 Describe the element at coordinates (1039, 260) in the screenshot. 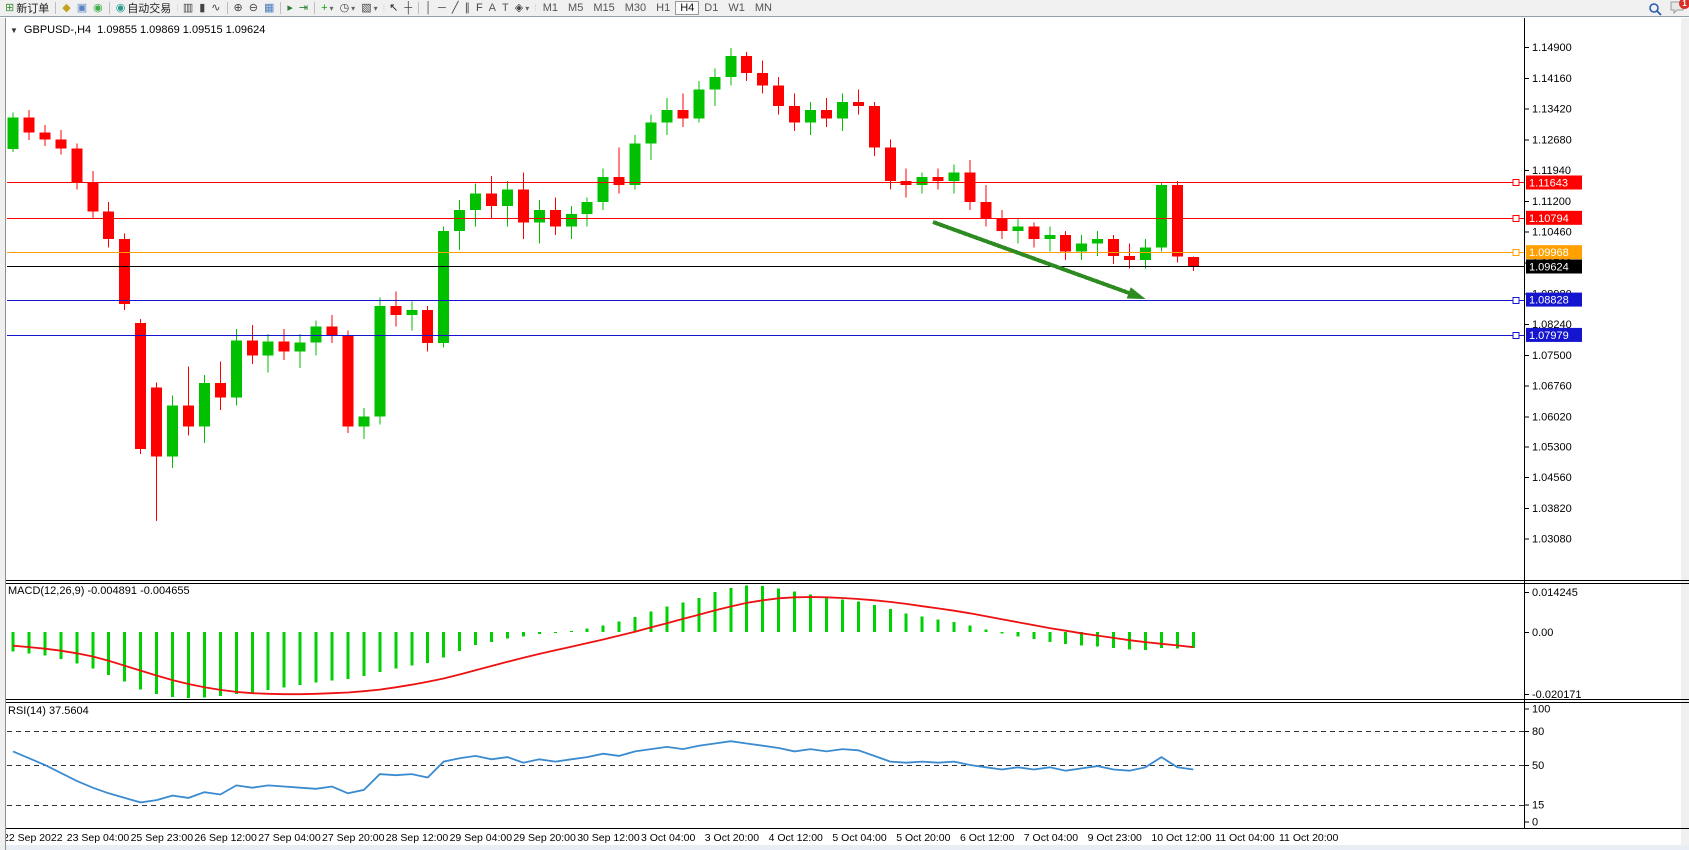

I see `trend-arrow-annotation` at that location.